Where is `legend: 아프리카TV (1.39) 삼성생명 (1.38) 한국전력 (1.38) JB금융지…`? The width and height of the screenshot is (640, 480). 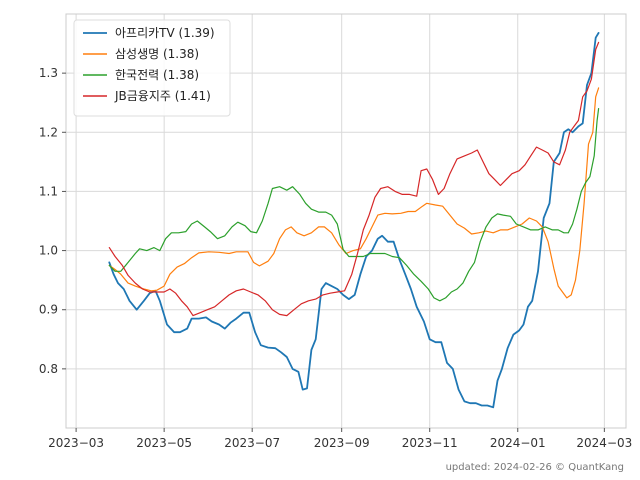 legend: 아프리카TV (1.39) 삼성생명 (1.38) 한국전력 (1.38) JB금융지… is located at coordinates (152, 68).